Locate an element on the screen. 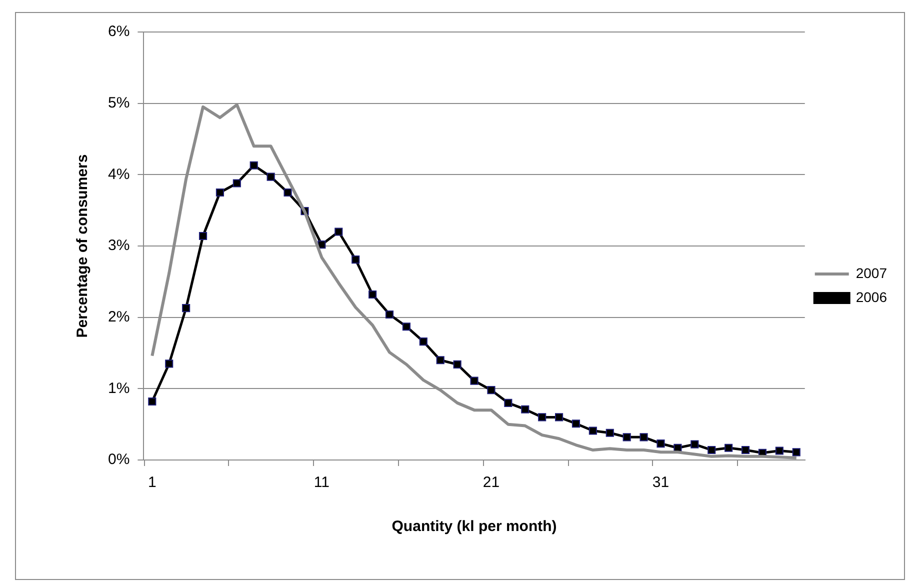 The width and height of the screenshot is (919, 588). x-tick-label: 1 is located at coordinates (152, 483).